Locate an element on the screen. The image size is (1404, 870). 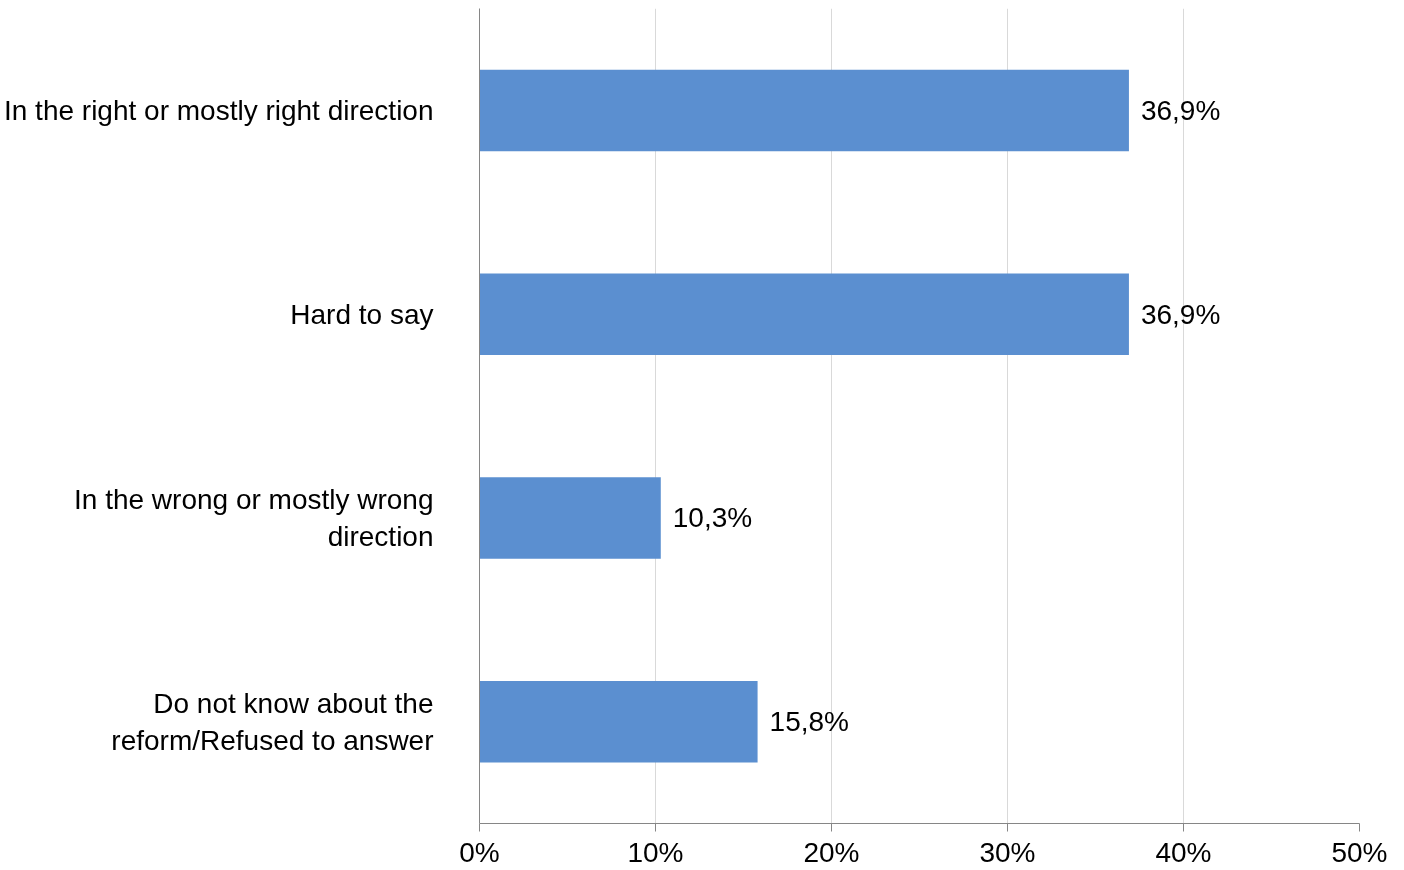
x-tick-label: 10% is located at coordinates (655, 852).